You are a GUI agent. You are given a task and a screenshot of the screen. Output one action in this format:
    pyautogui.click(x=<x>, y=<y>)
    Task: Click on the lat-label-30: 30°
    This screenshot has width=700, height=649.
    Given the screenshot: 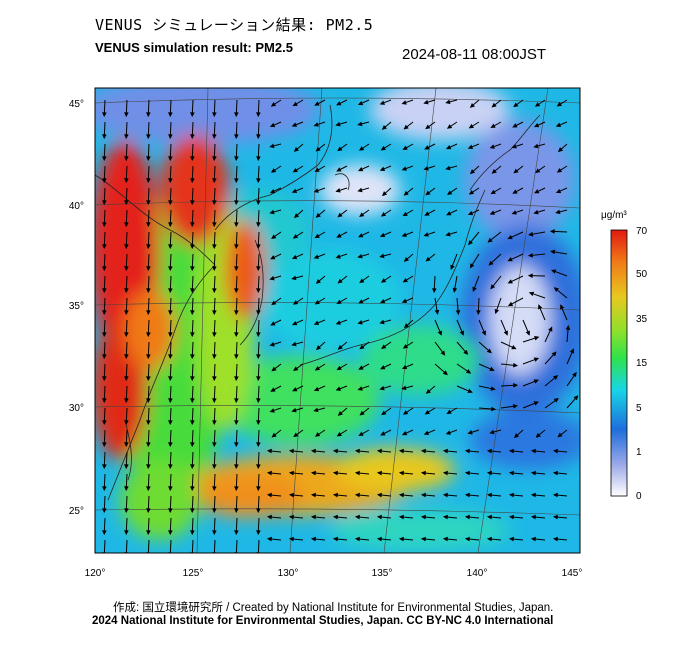 What is the action you would take?
    pyautogui.click(x=76, y=408)
    